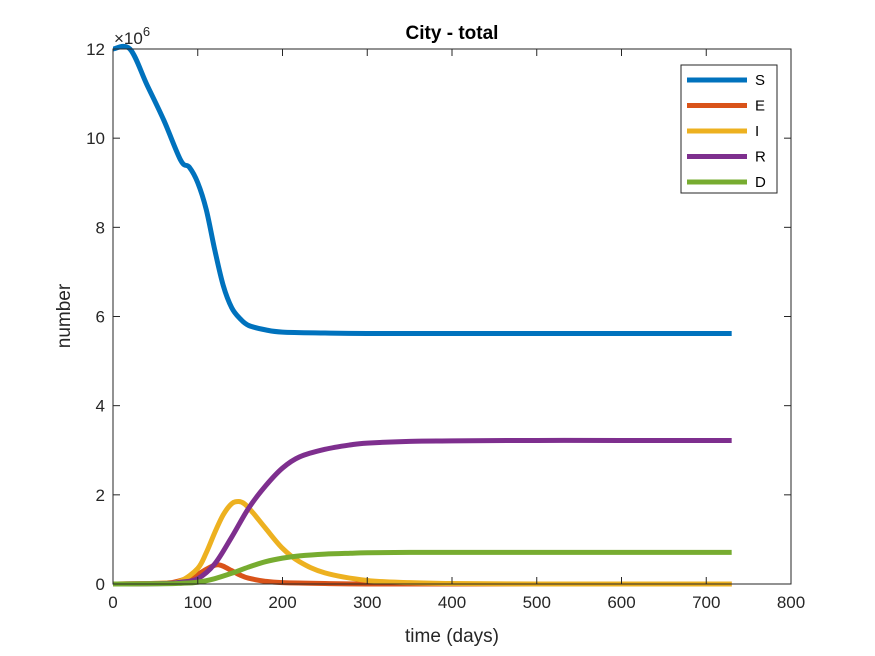 The image size is (875, 656). I want to click on y-axis-label: number, so click(64, 315).